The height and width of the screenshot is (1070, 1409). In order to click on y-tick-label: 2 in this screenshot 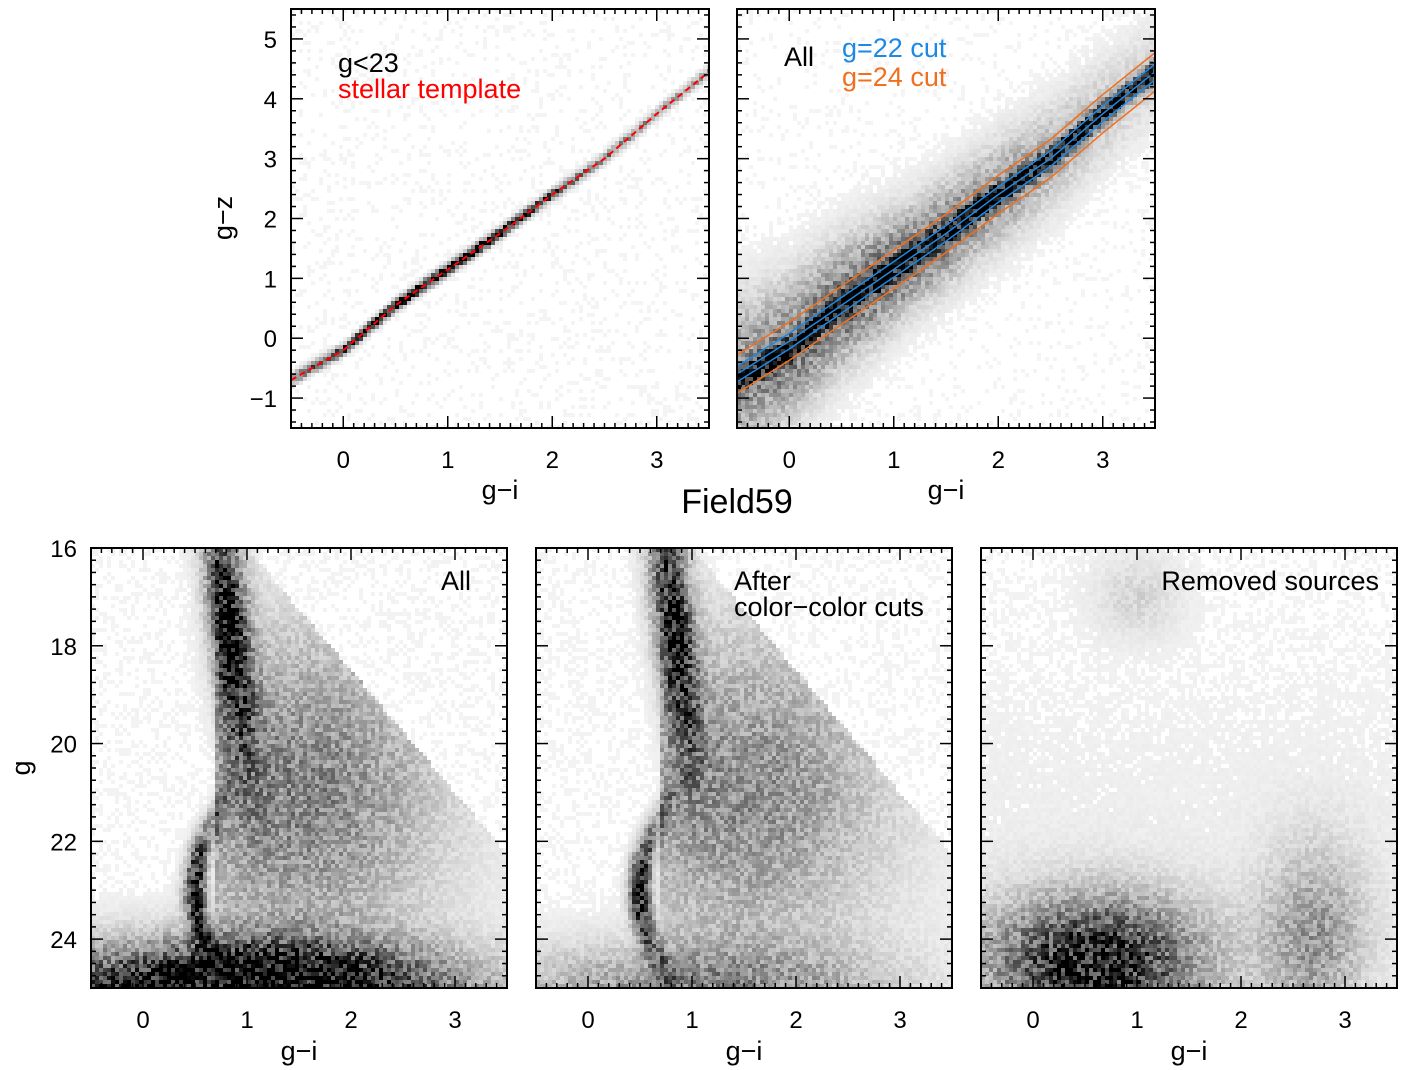, I will do `click(270, 220)`.